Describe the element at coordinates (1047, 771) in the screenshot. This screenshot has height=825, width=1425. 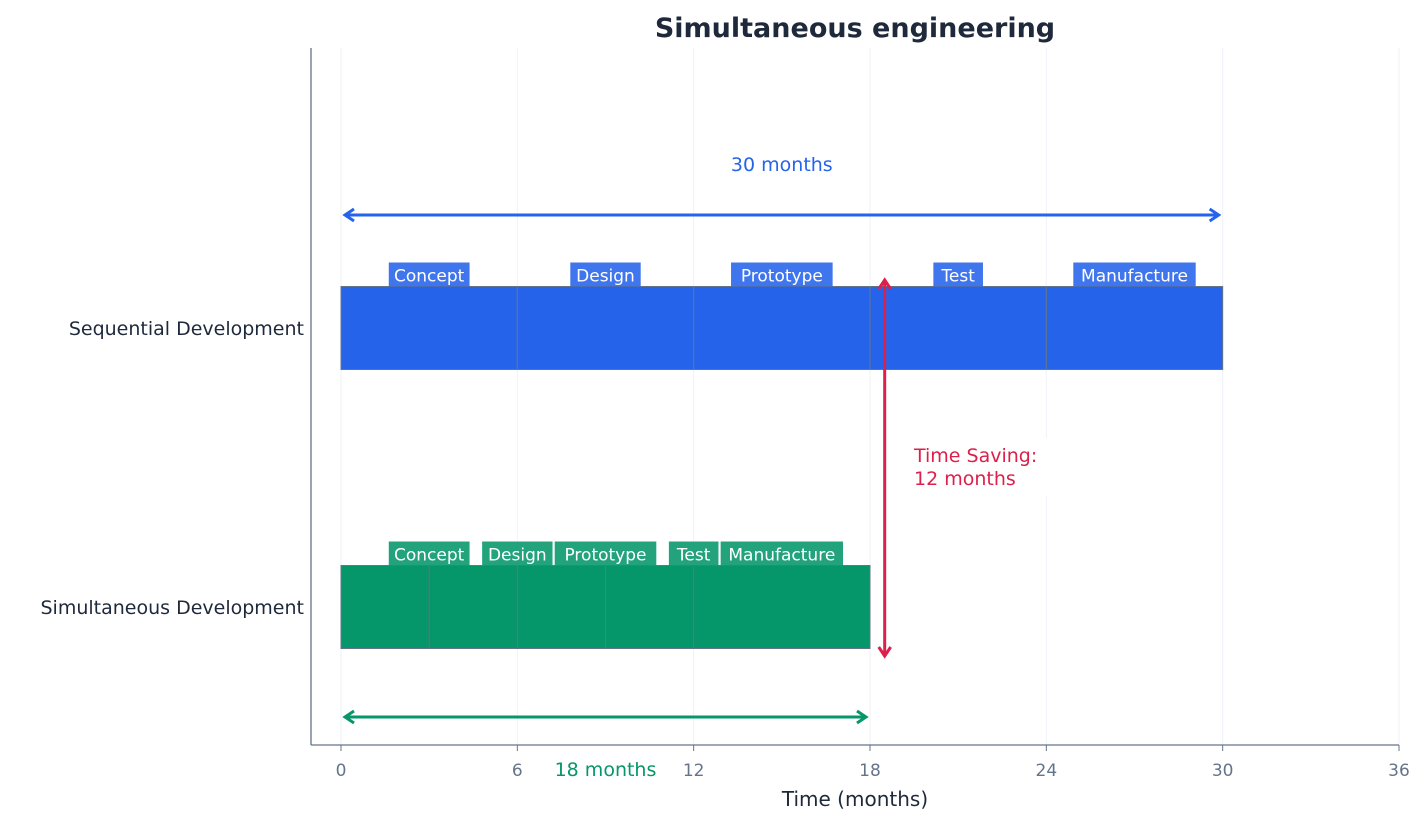
I see `x-tick-label: 24` at that location.